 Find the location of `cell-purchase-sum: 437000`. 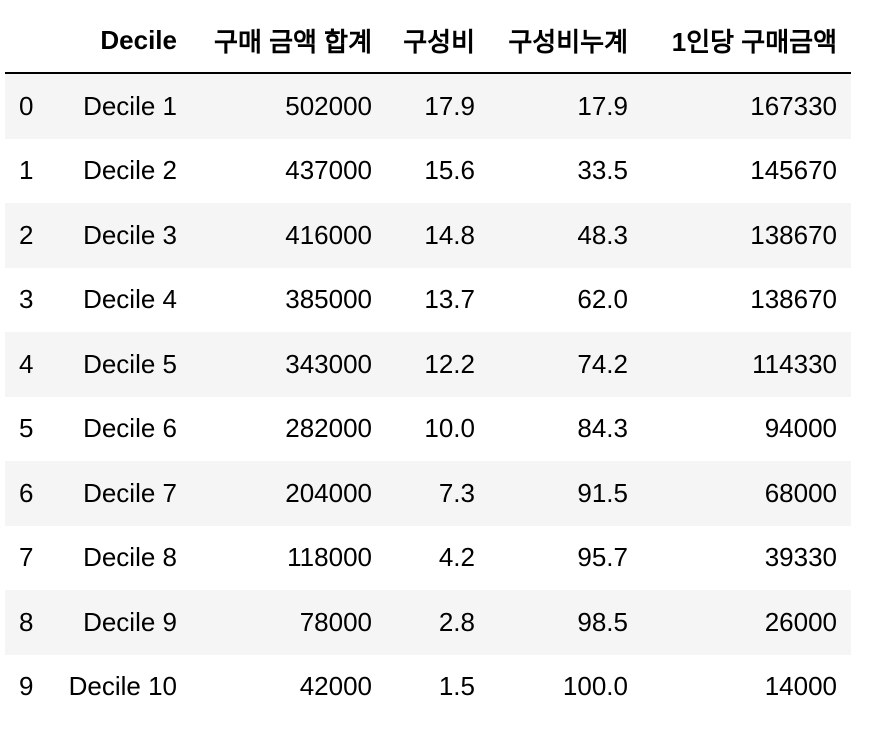

cell-purchase-sum: 437000 is located at coordinates (288, 170).